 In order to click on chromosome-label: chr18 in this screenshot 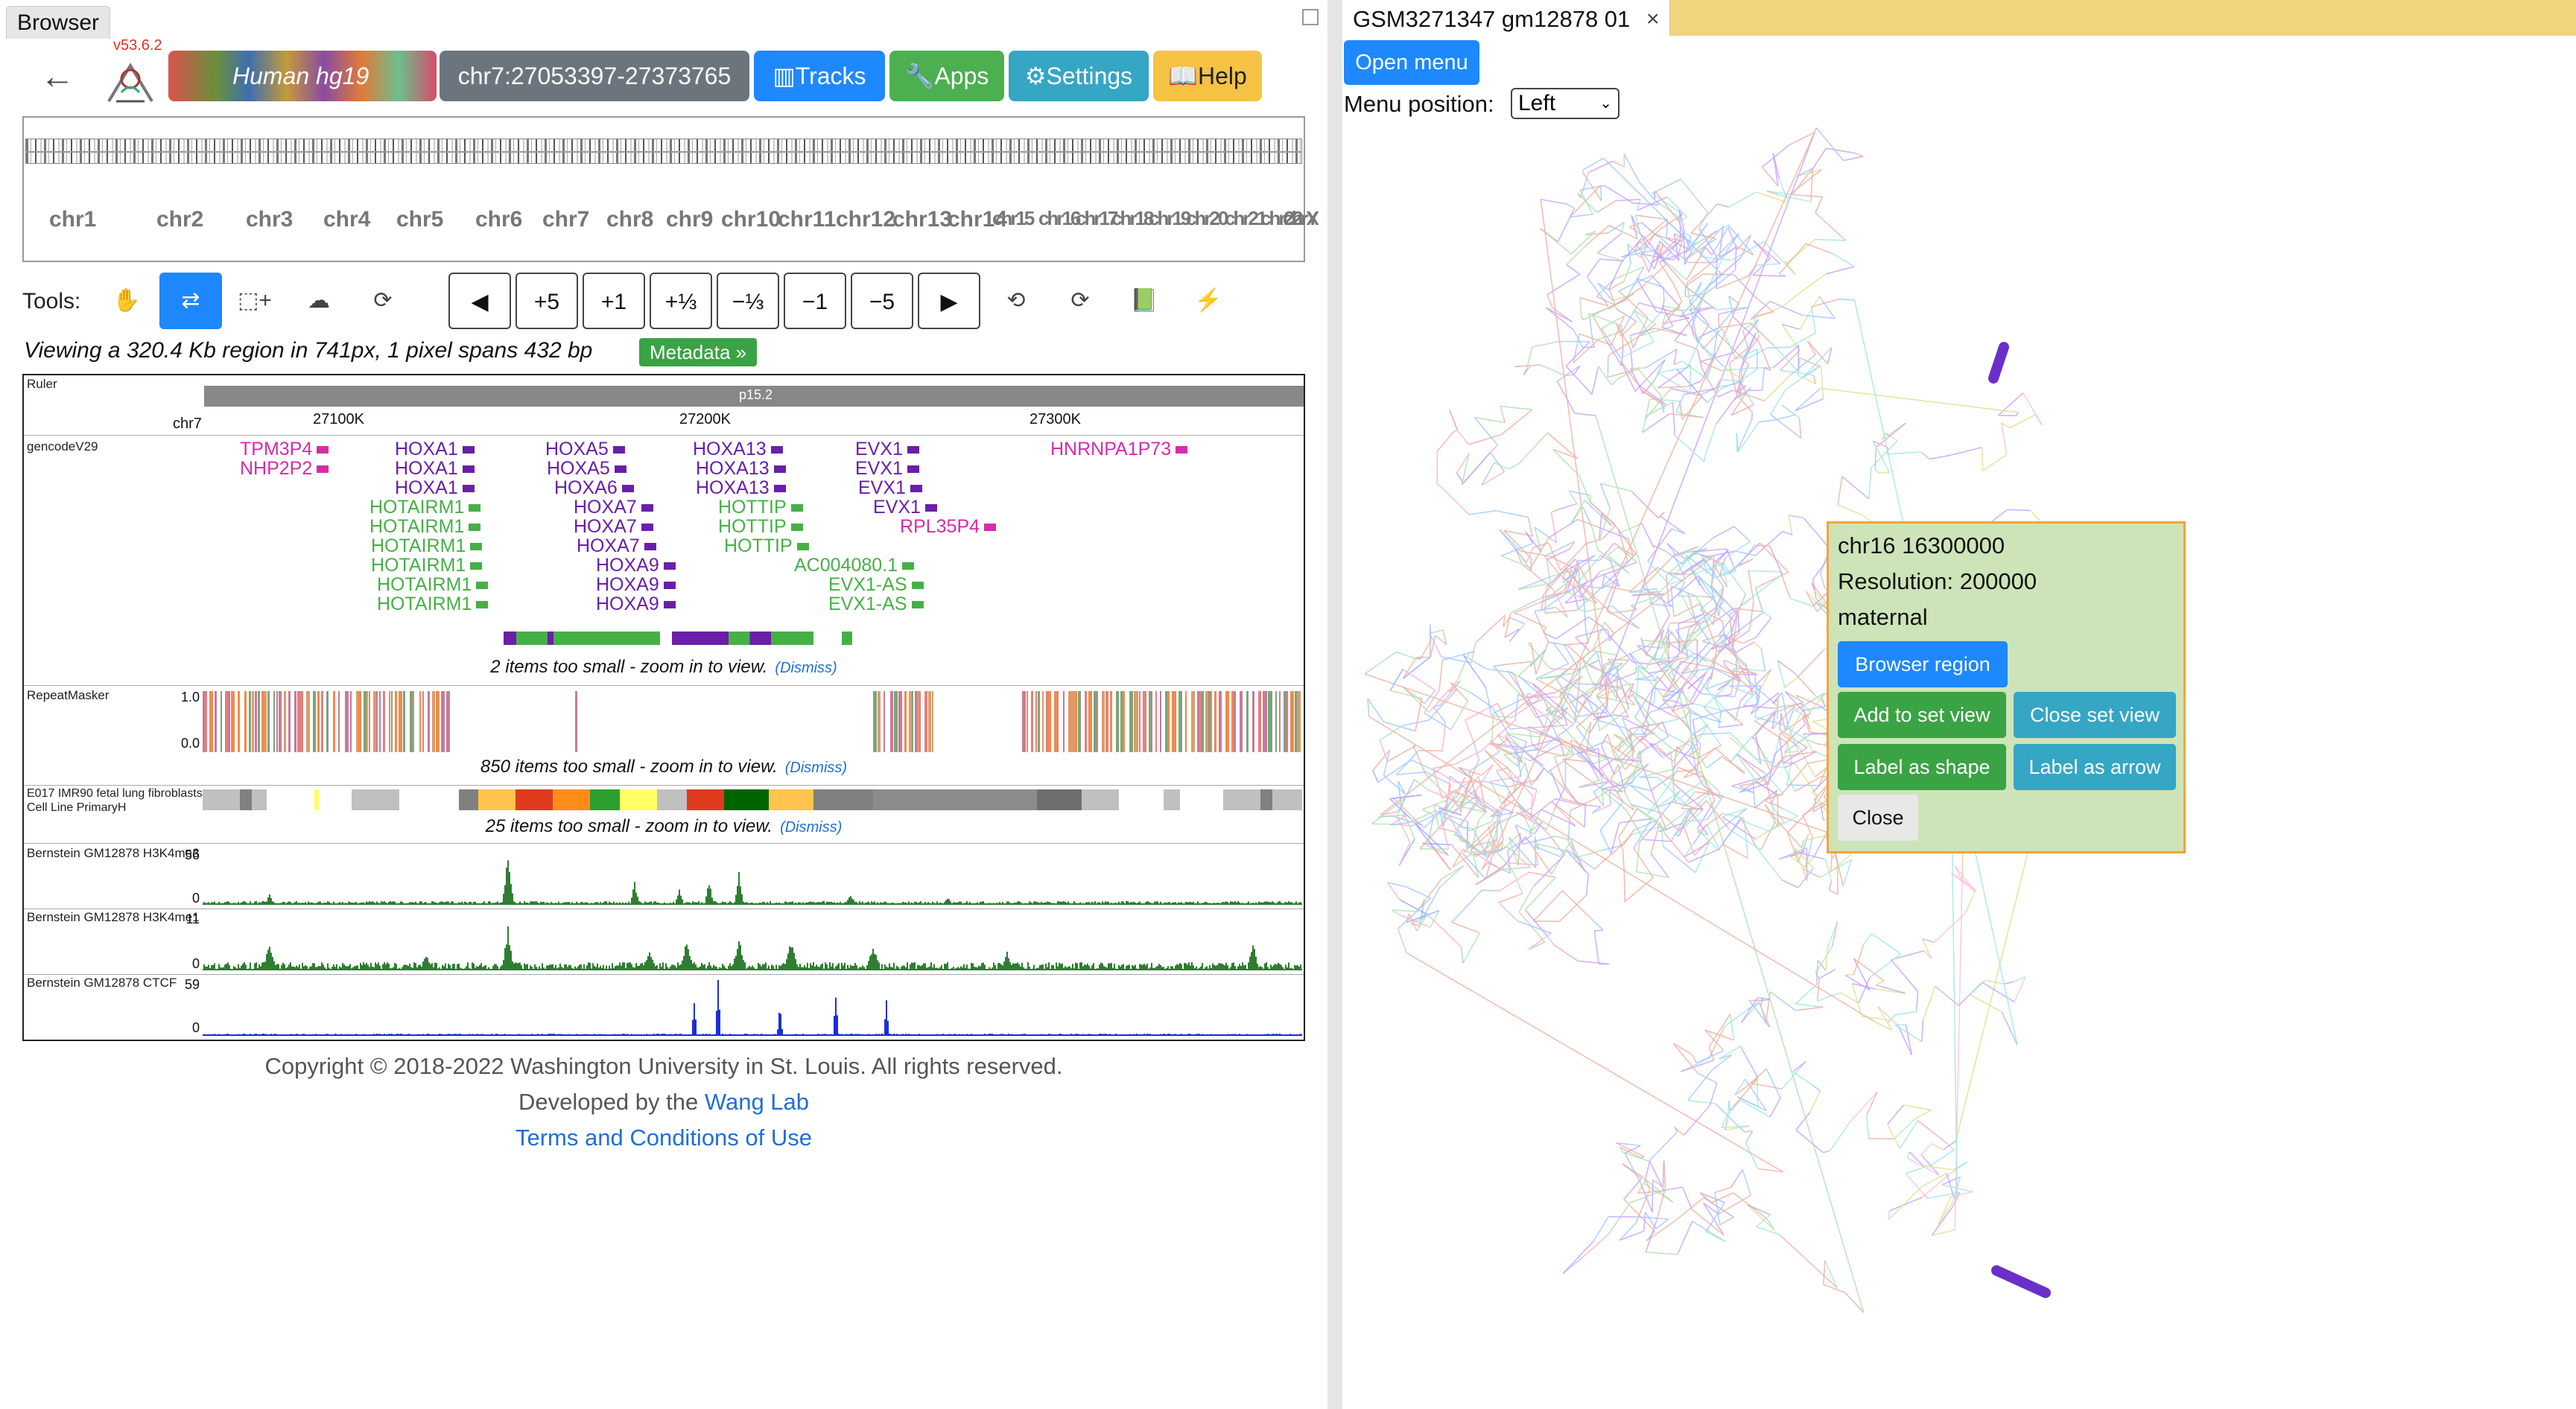, I will do `click(1133, 218)`.